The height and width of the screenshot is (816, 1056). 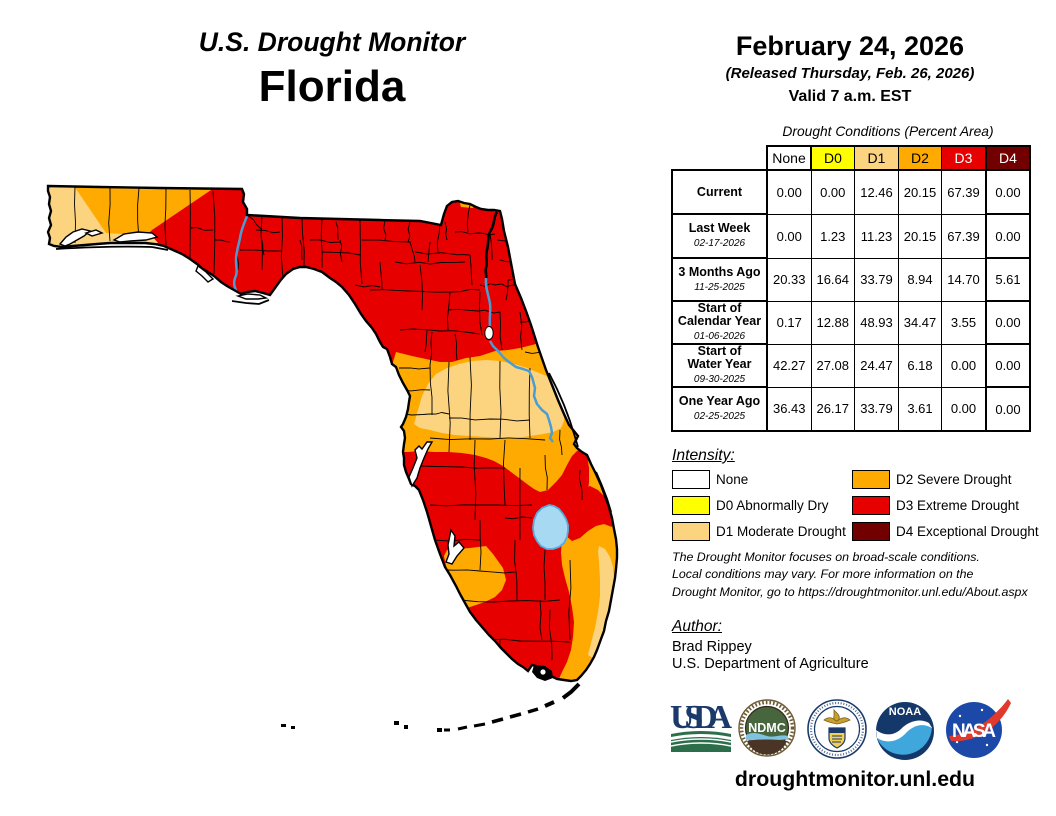 I want to click on svg-text: NOAA, so click(x=905, y=712).